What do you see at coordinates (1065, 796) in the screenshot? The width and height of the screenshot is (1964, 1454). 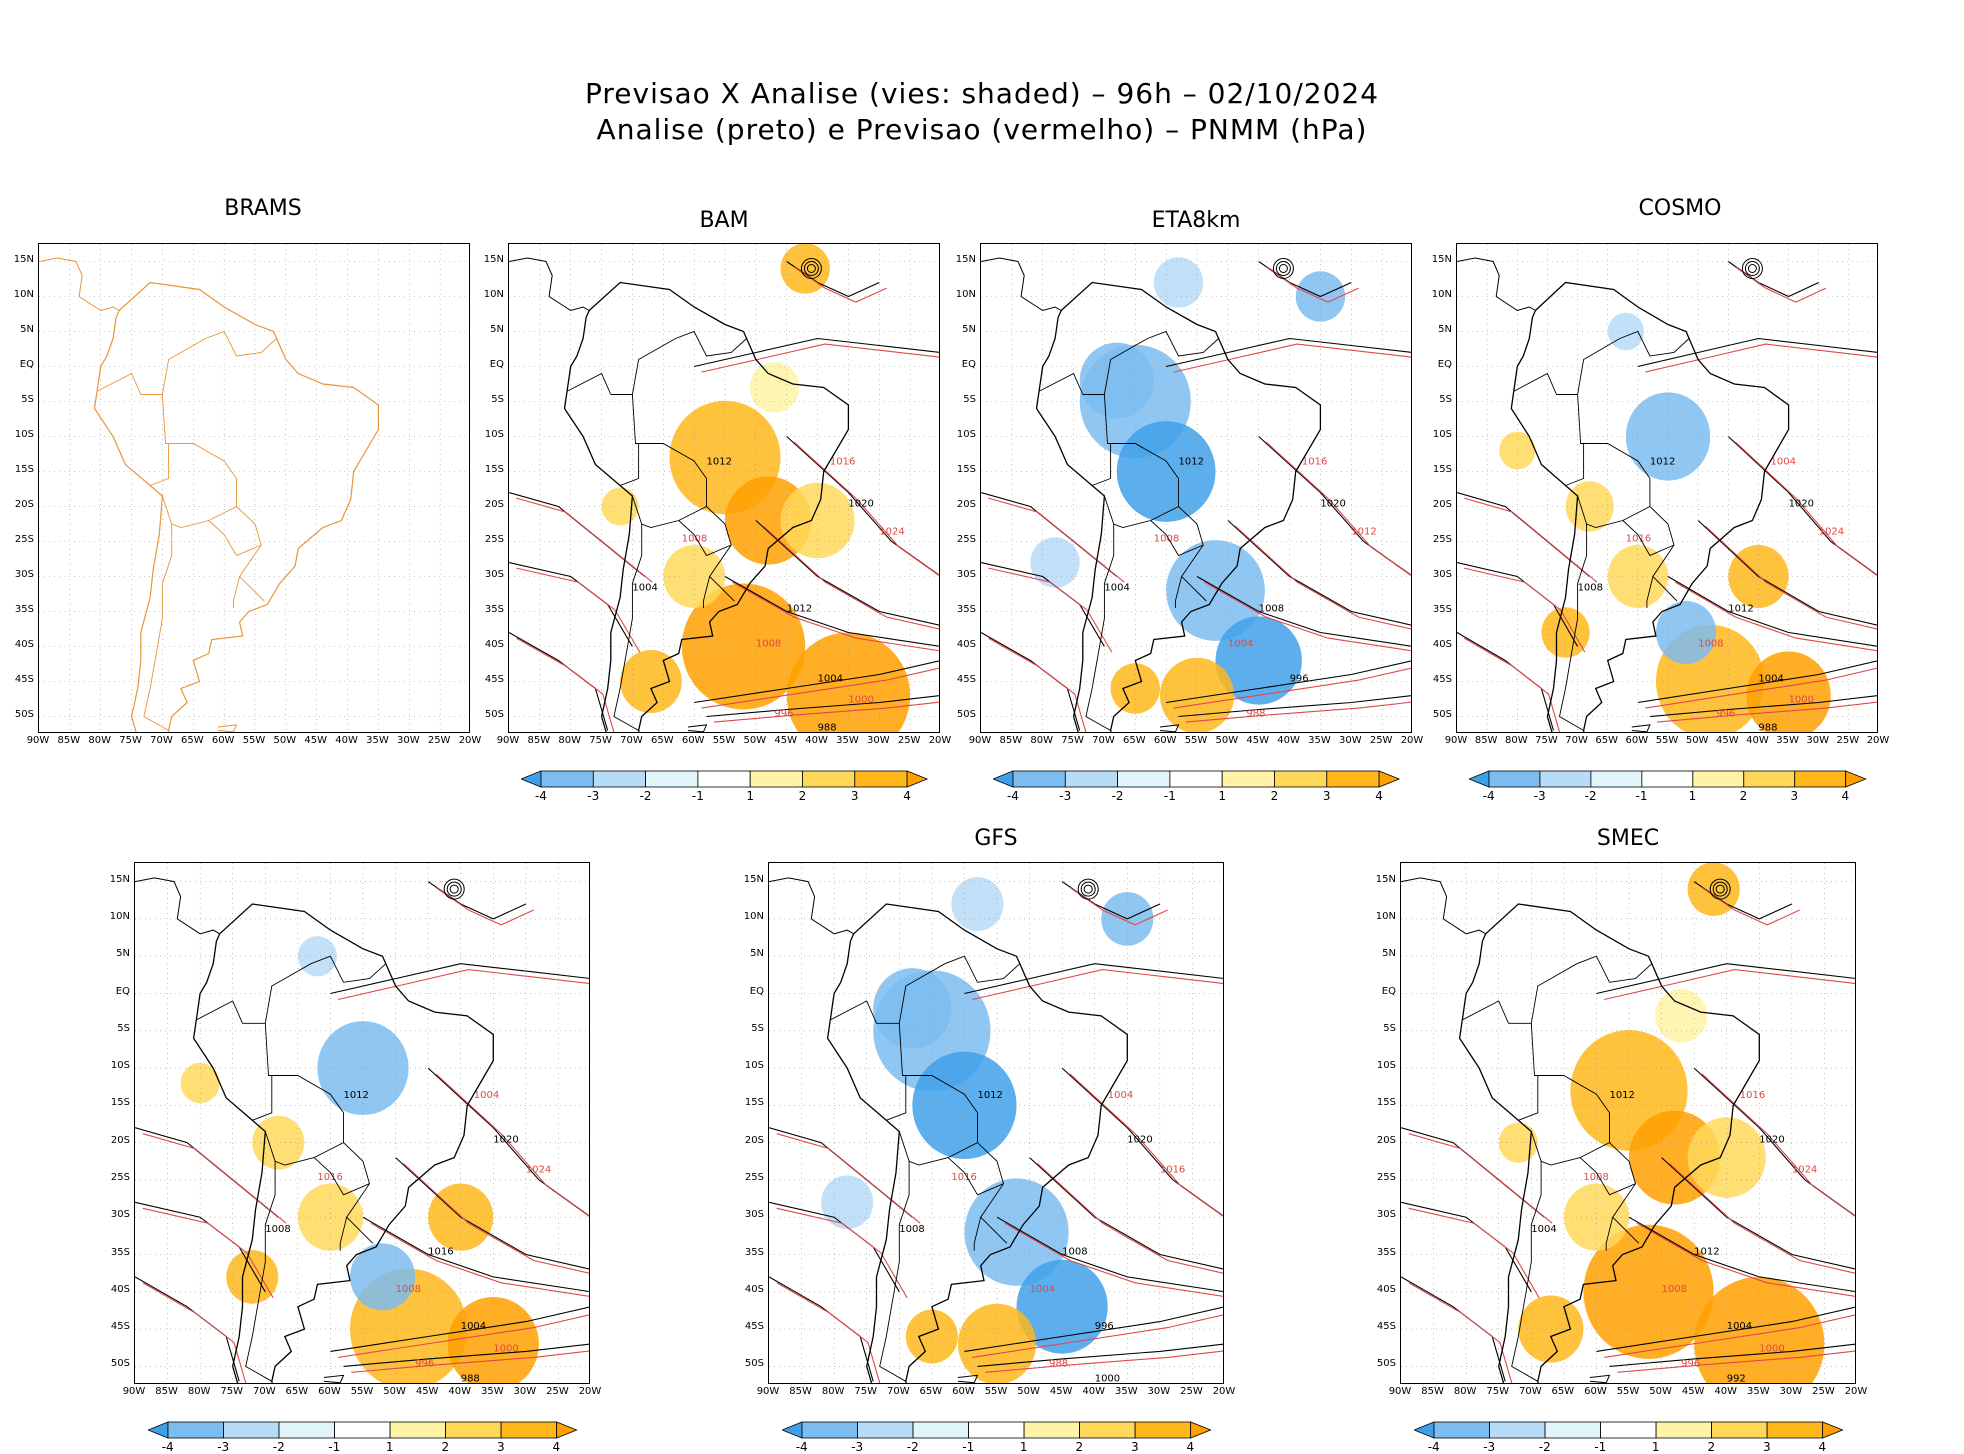 I see `colorbar-label: -3` at bounding box center [1065, 796].